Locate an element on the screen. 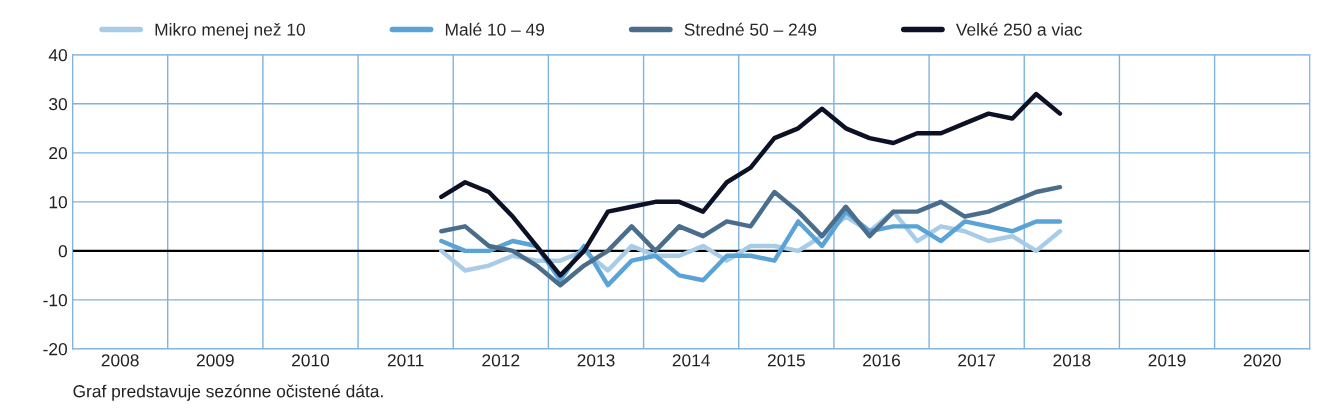 This screenshot has height=409, width=1319. x-tick-label: 2012 is located at coordinates (501, 360).